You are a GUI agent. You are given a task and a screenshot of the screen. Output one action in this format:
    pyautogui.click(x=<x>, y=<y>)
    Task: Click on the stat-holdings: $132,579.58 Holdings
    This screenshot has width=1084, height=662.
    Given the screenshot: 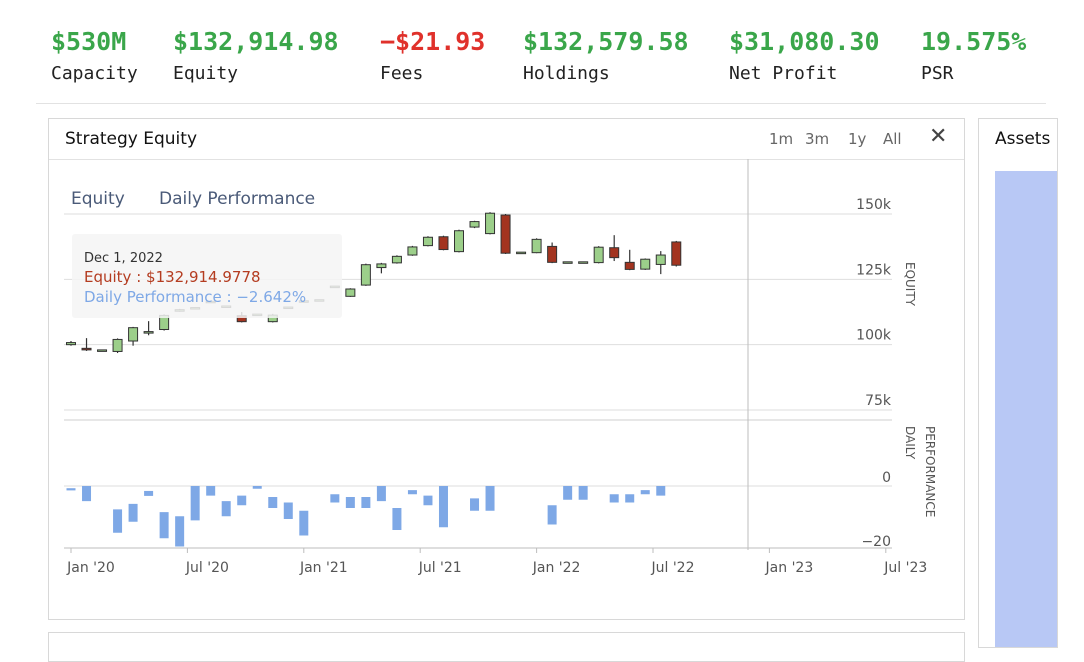 What is the action you would take?
    pyautogui.click(x=606, y=57)
    